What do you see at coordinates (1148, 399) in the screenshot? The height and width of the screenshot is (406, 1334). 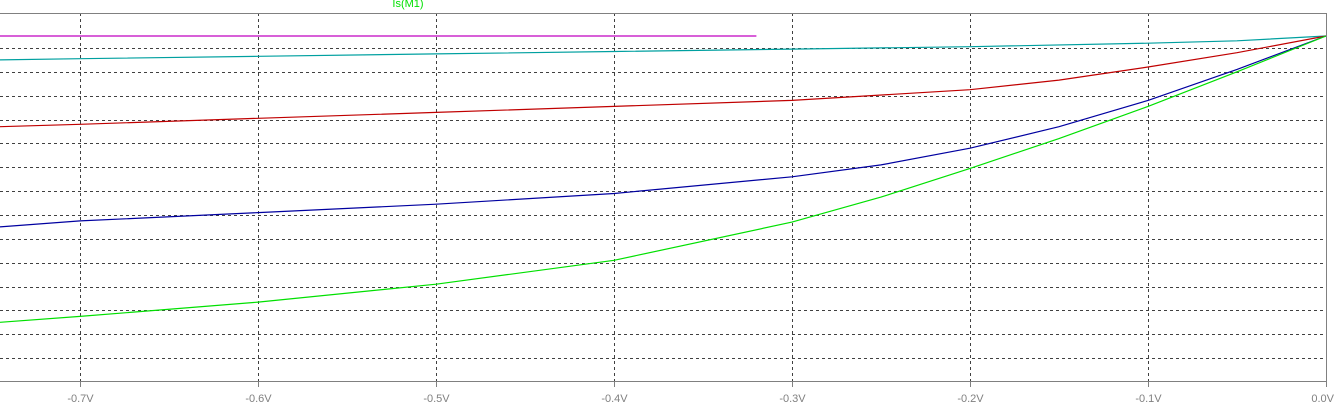 I see `x-tick-label: -0.1V` at bounding box center [1148, 399].